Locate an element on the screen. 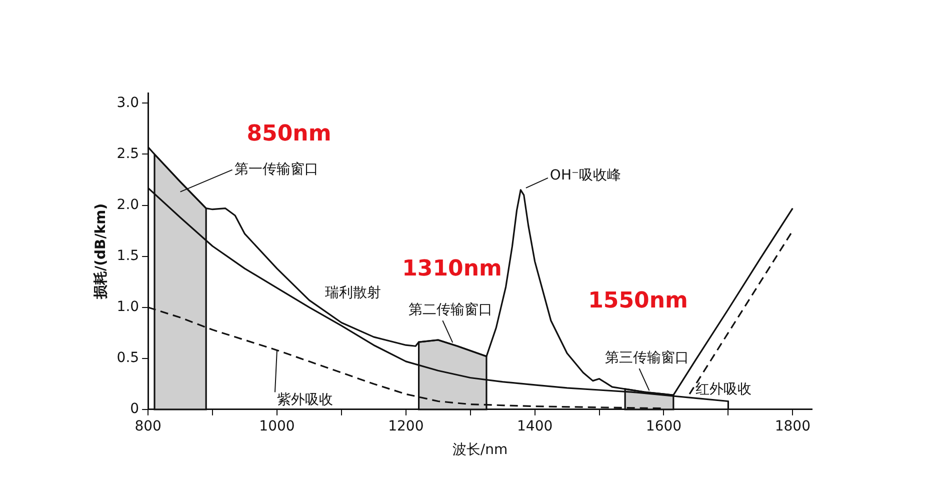  x-tick-label: 1400 is located at coordinates (535, 426).